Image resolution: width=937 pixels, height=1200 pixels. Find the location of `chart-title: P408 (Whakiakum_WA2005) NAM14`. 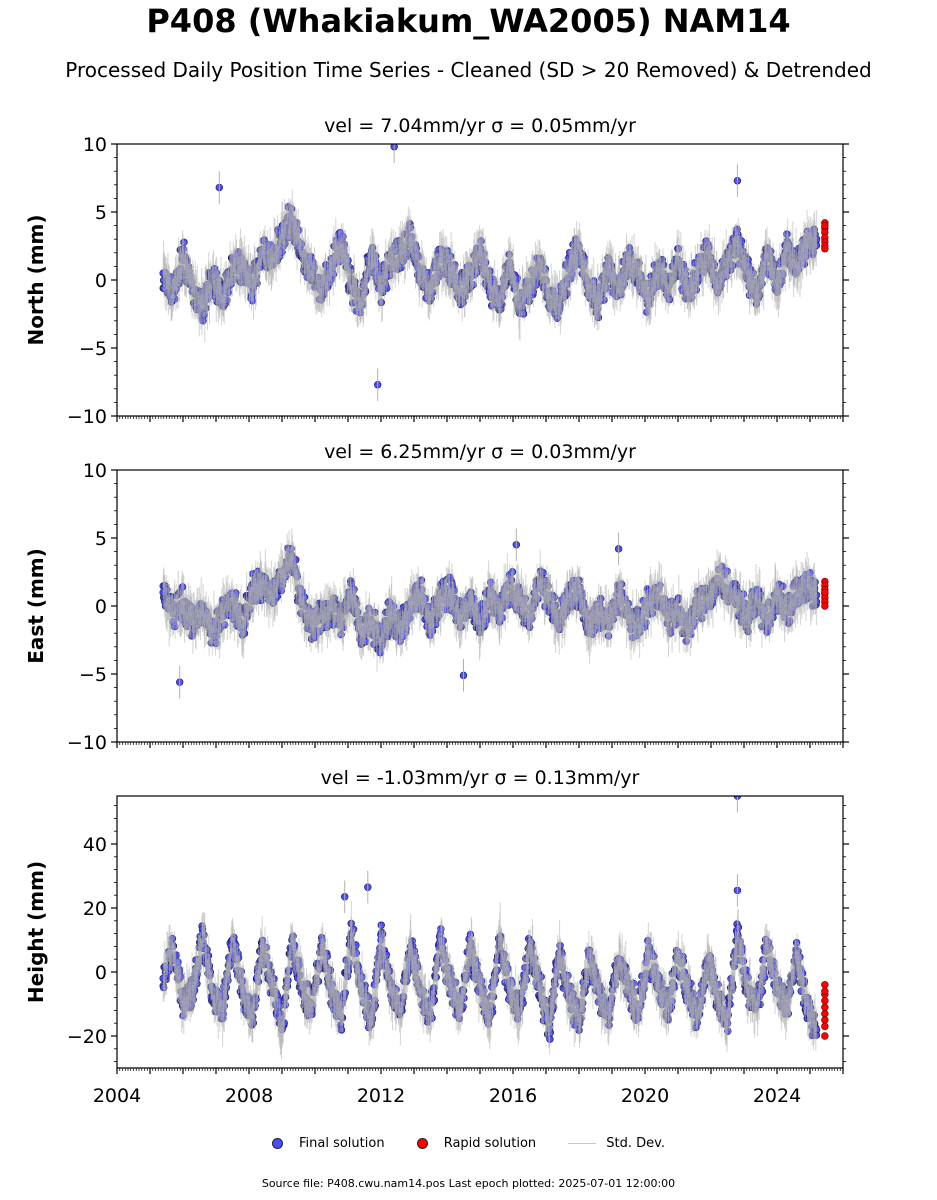

chart-title: P408 (Whakiakum_WA2005) NAM14 is located at coordinates (468, 21).